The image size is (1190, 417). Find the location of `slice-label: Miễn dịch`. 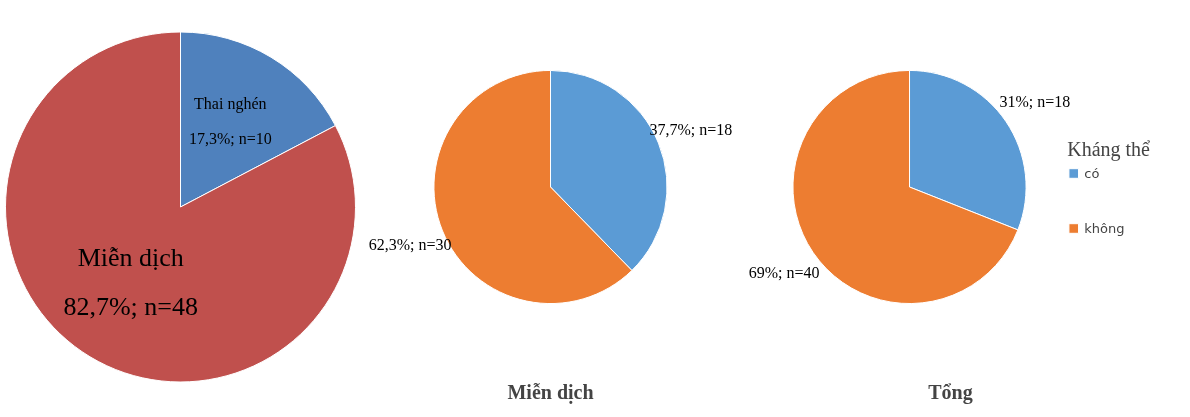

slice-label: Miễn dịch is located at coordinates (130, 258).